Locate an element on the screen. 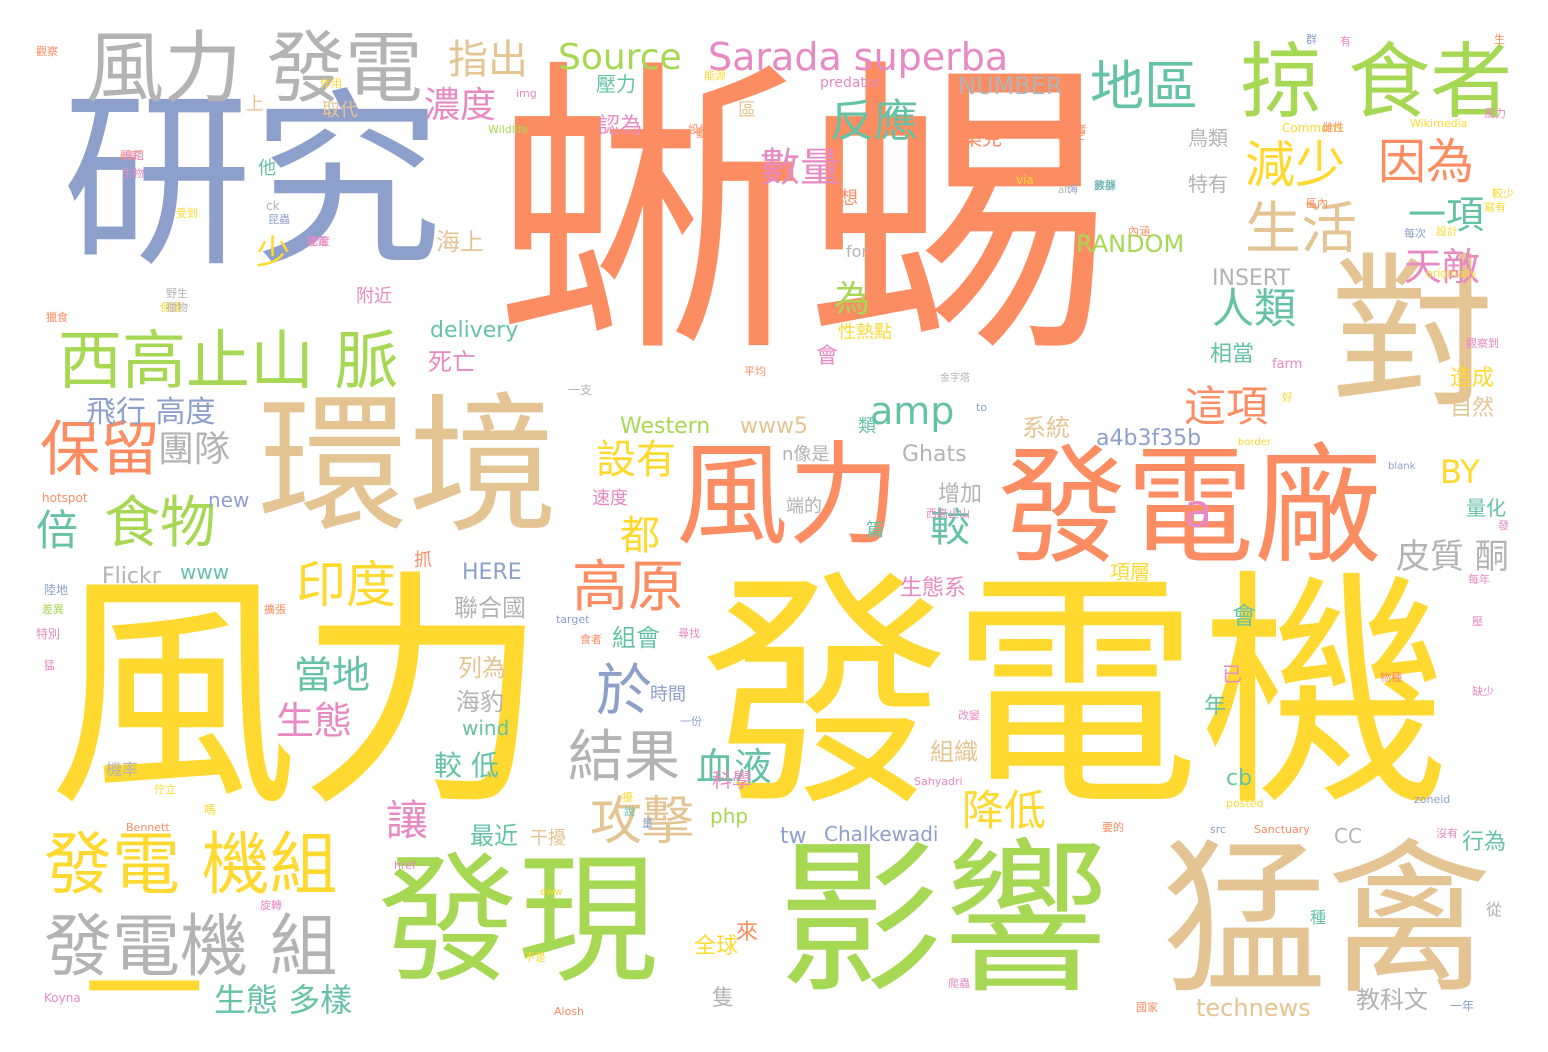 This screenshot has height=1052, width=1548. word-research-tiny: 研究 is located at coordinates (131, 155).